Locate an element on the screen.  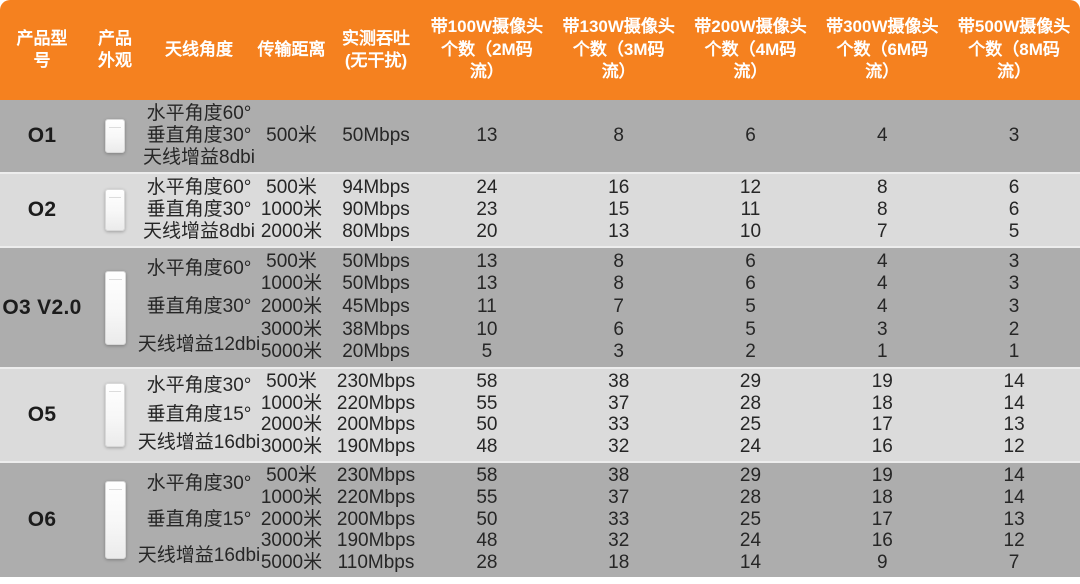
camera-count: 15 is located at coordinates (619, 209).